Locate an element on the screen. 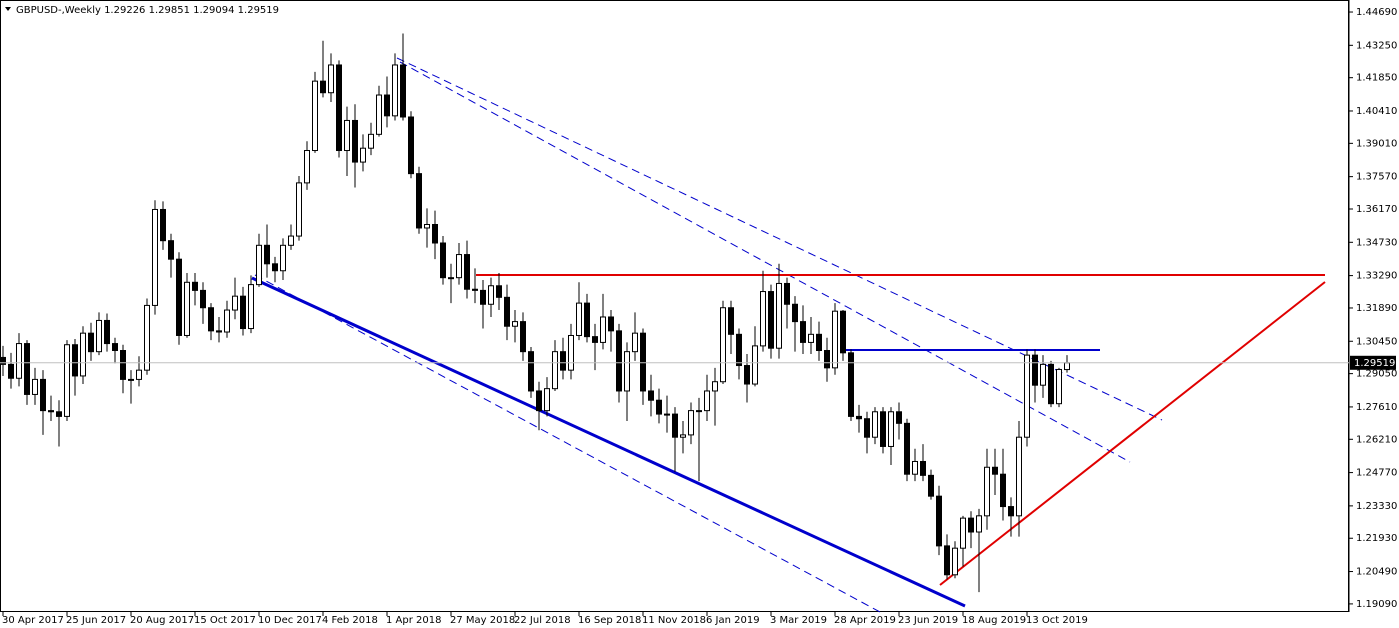  x-tick-label: 20 Aug 2017 is located at coordinates (162, 620).